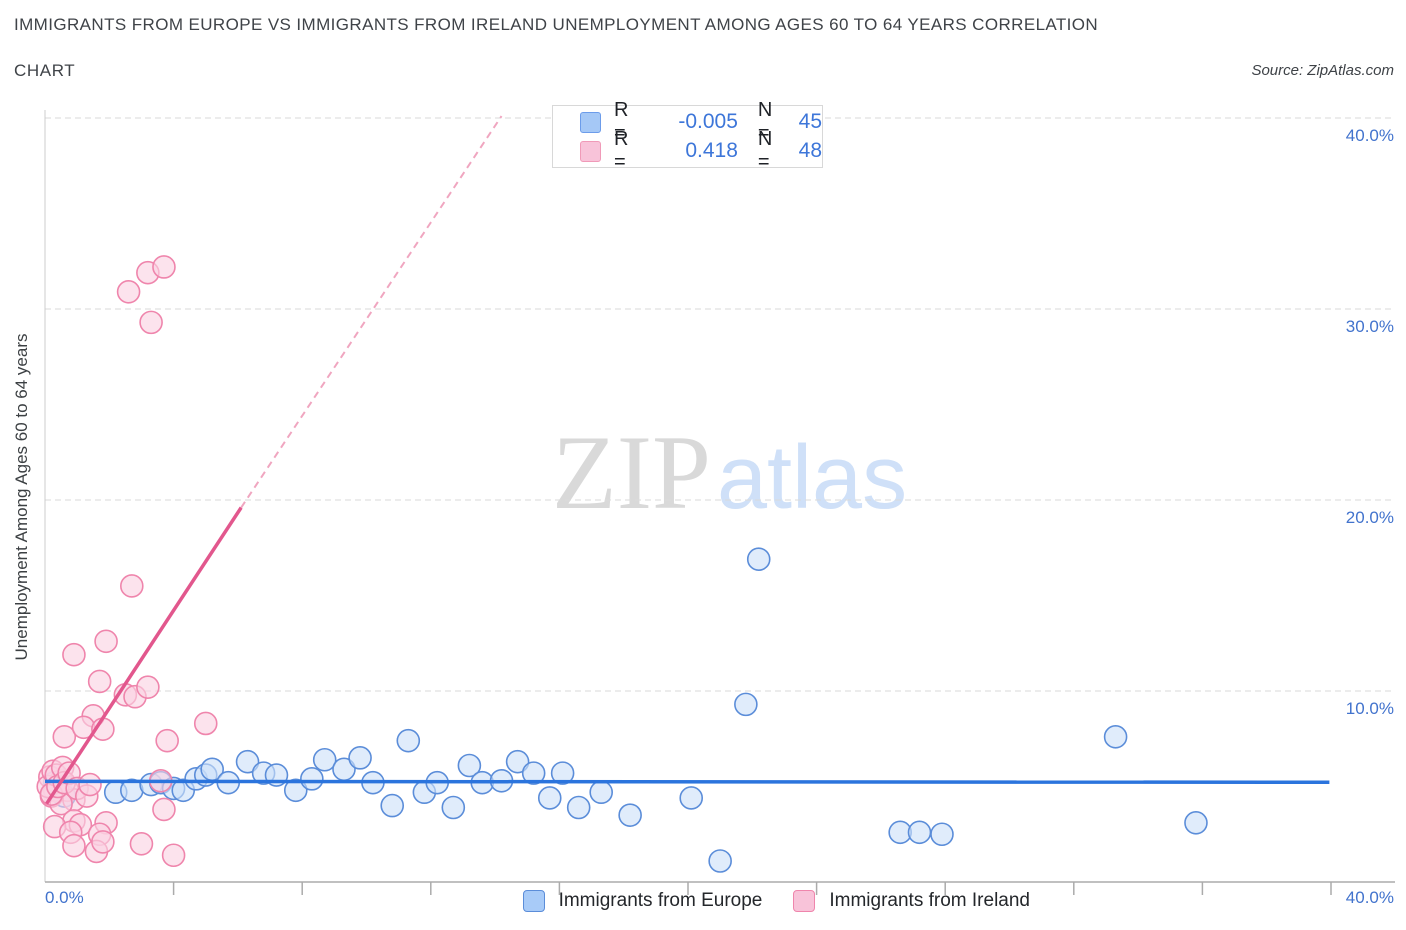 The width and height of the screenshot is (1406, 930). I want to click on legend-item-ireland: Immigrants from Ireland, so click(911, 901).